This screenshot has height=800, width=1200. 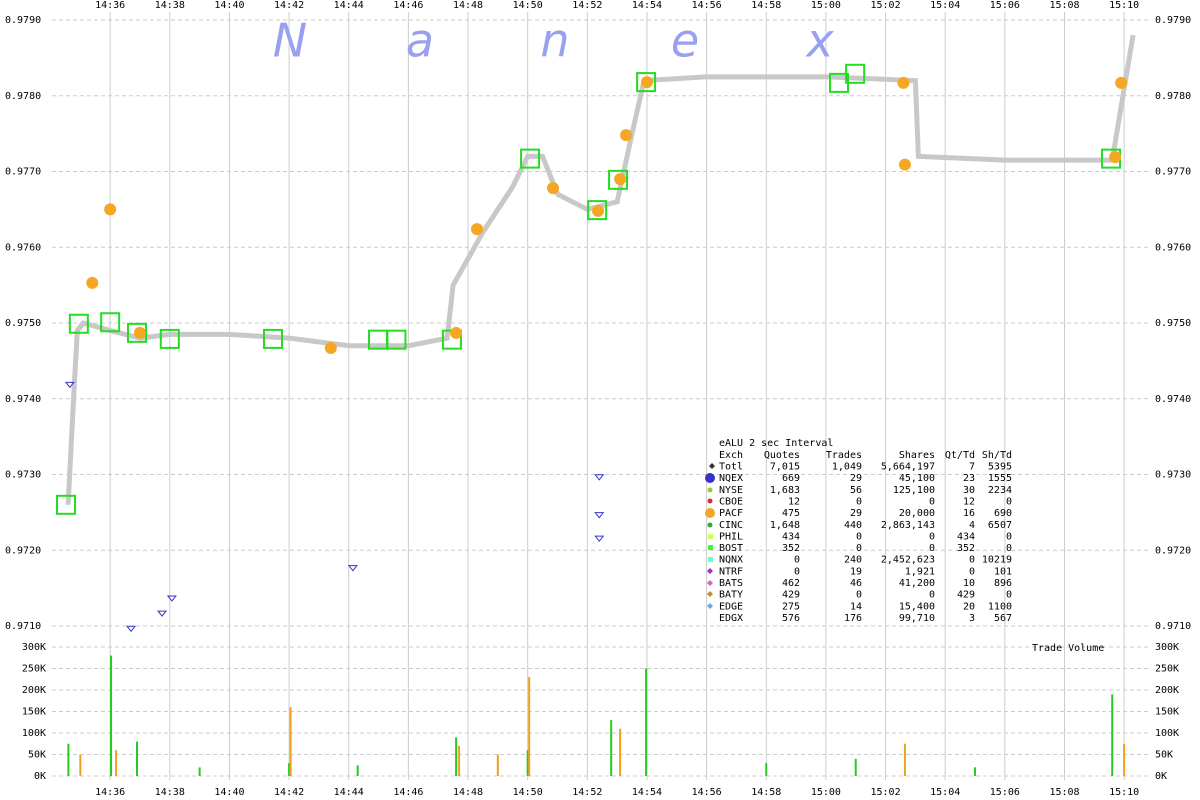 What do you see at coordinates (1003, 571) in the screenshot?
I see `table-cell: 101` at bounding box center [1003, 571].